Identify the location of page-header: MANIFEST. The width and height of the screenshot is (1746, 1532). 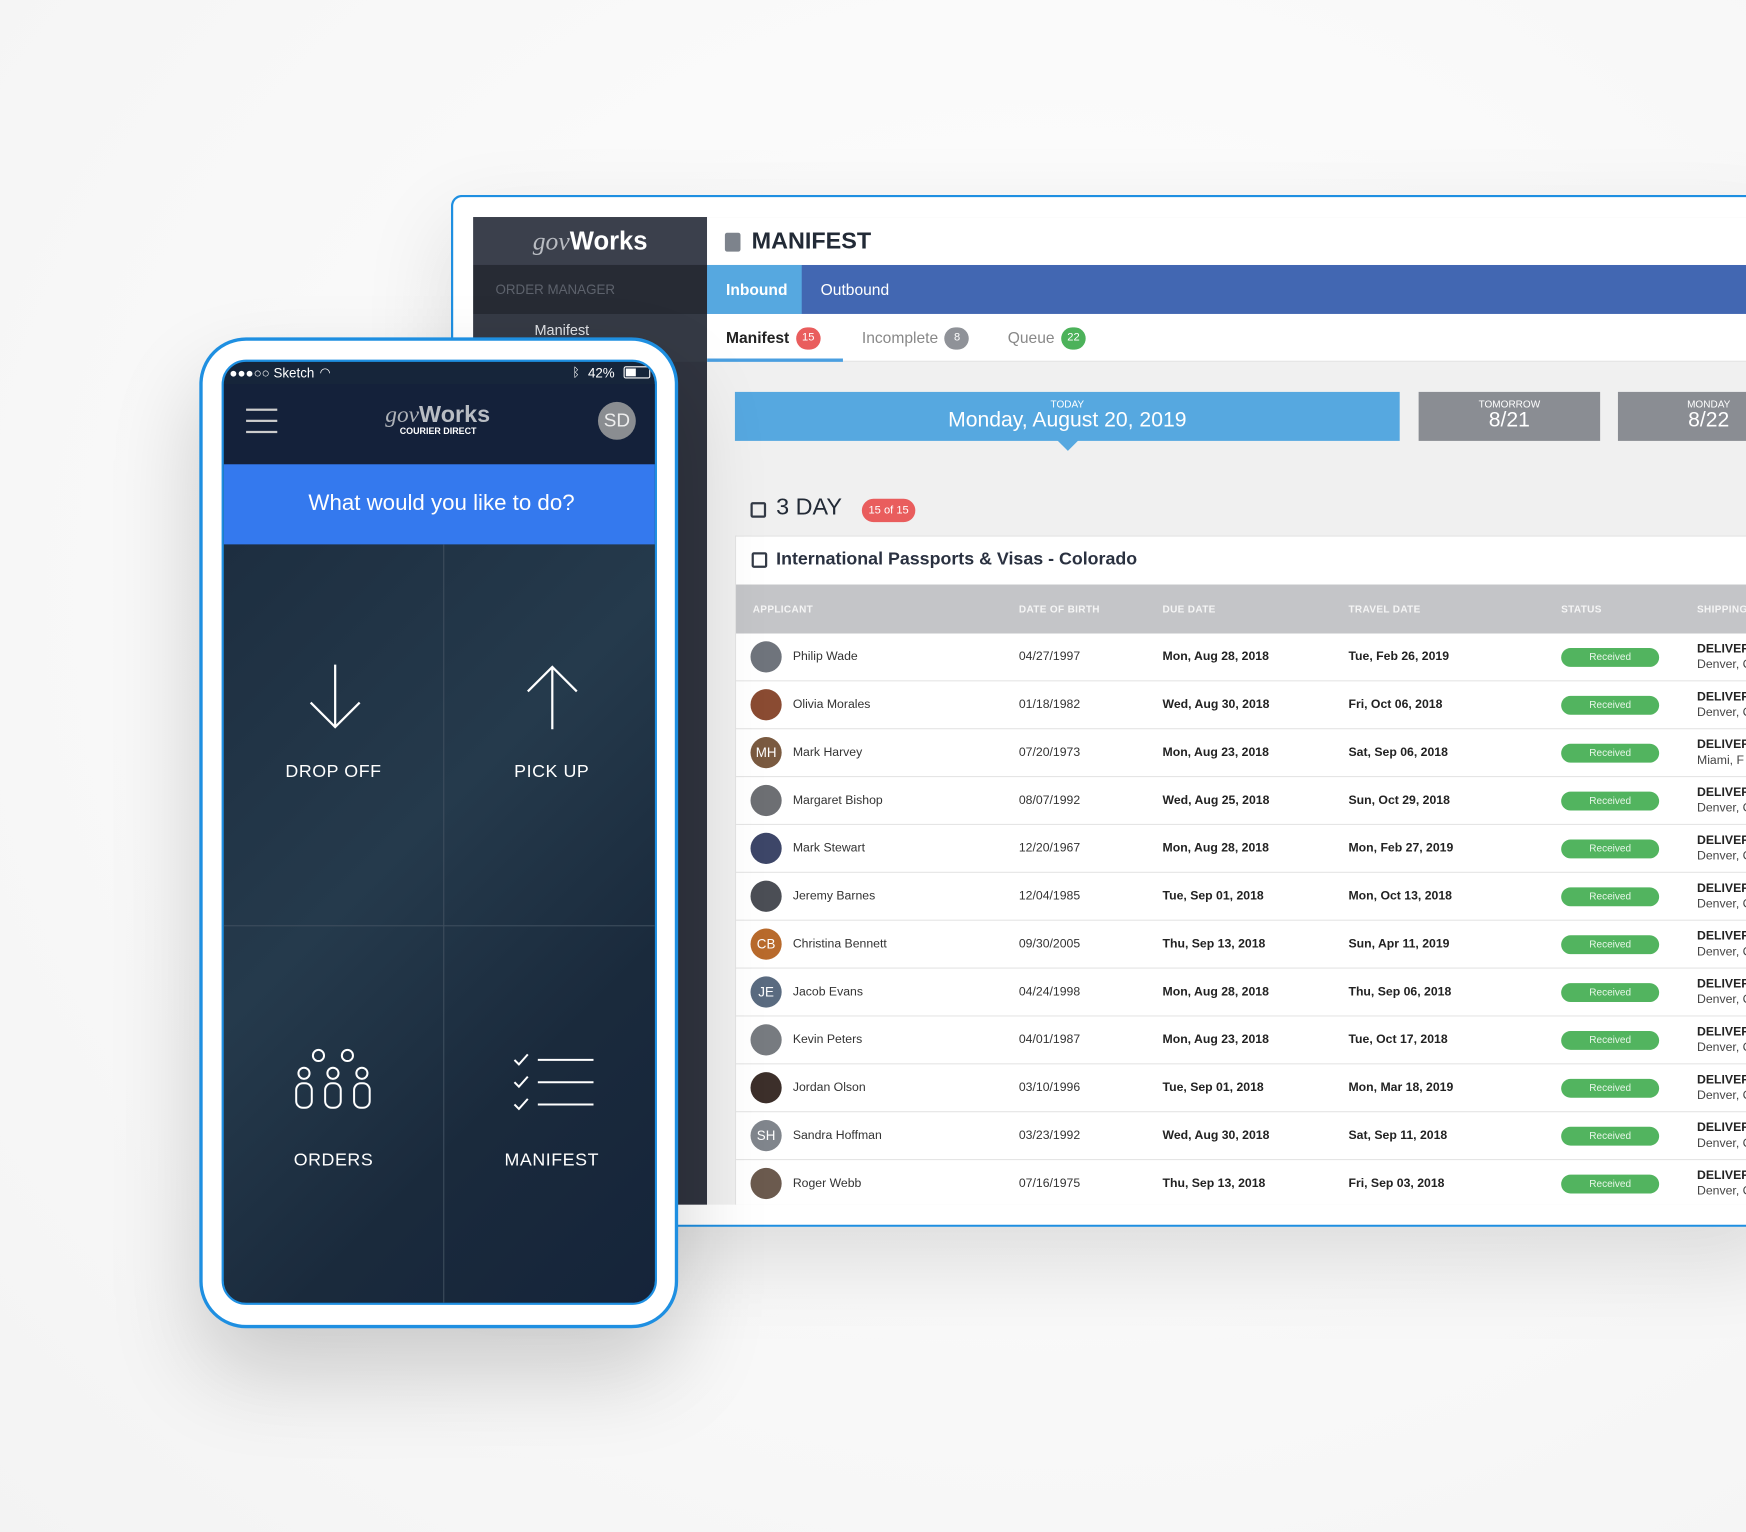
(1226, 241).